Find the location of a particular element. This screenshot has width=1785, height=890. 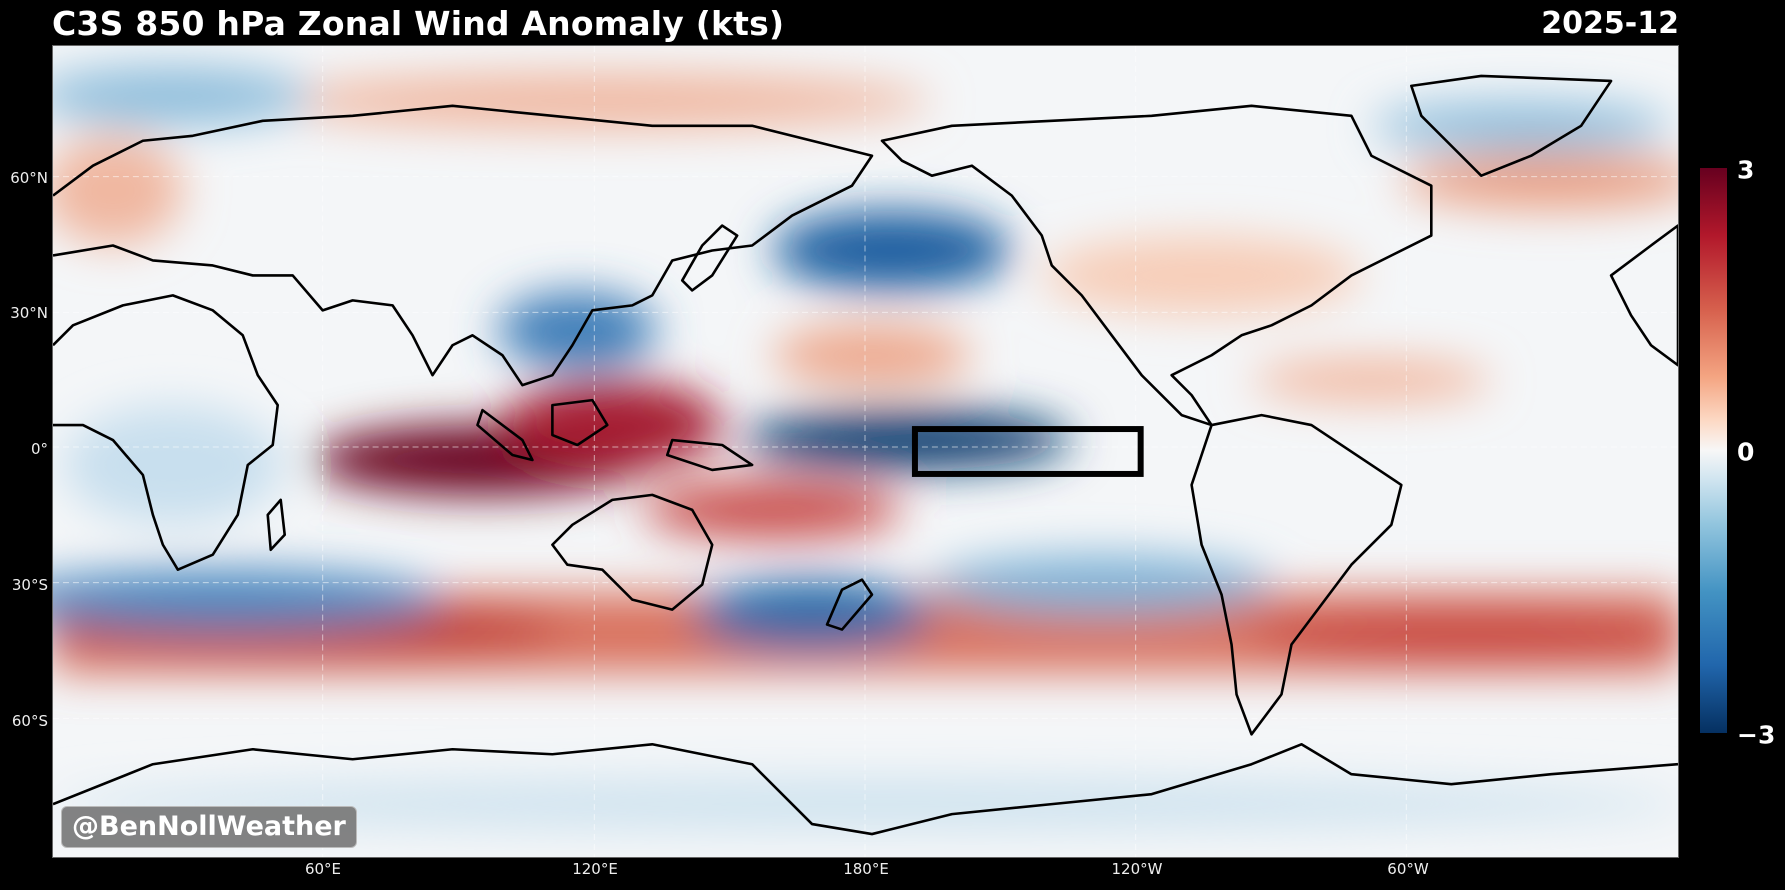

coastline-greenland is located at coordinates (1511, 125).